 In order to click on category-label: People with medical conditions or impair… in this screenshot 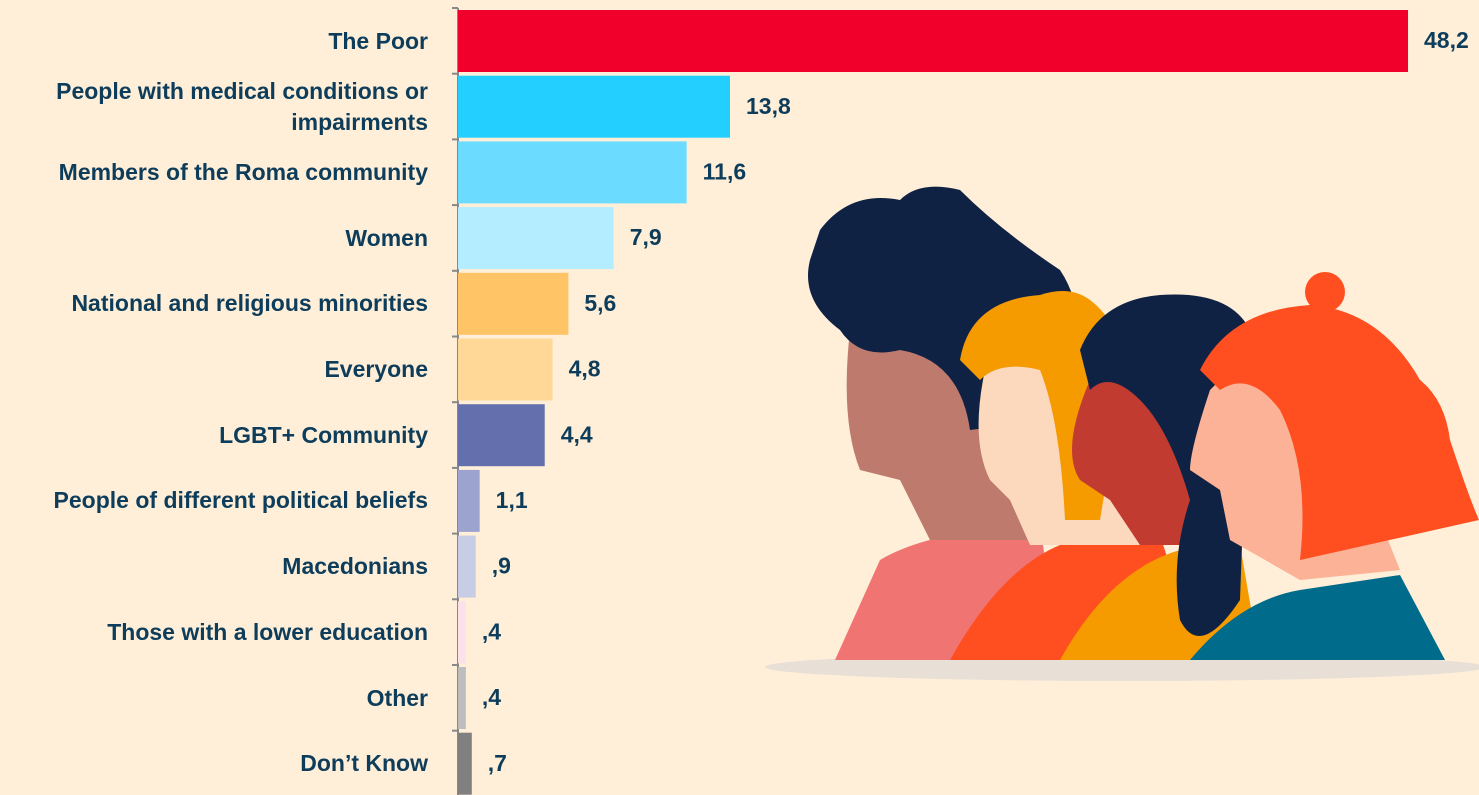, I will do `click(242, 106)`.